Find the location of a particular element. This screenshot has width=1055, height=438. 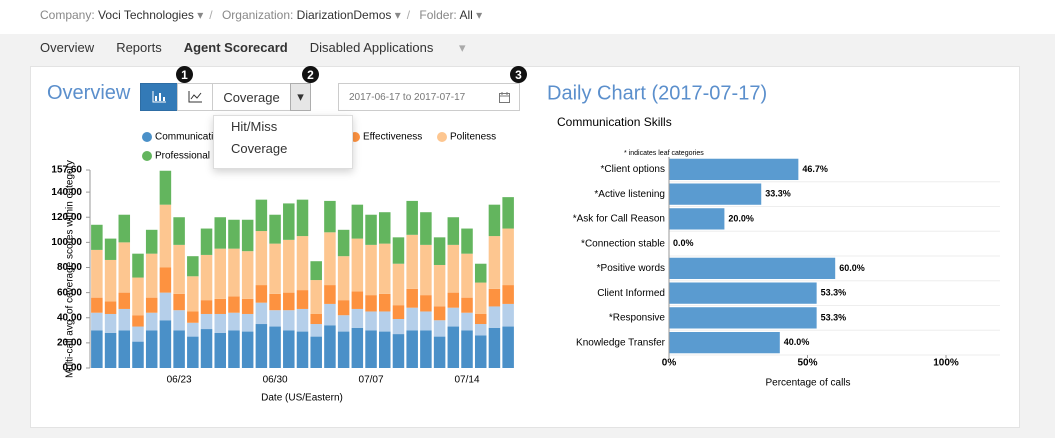

select-caret: ▾ is located at coordinates (300, 97).